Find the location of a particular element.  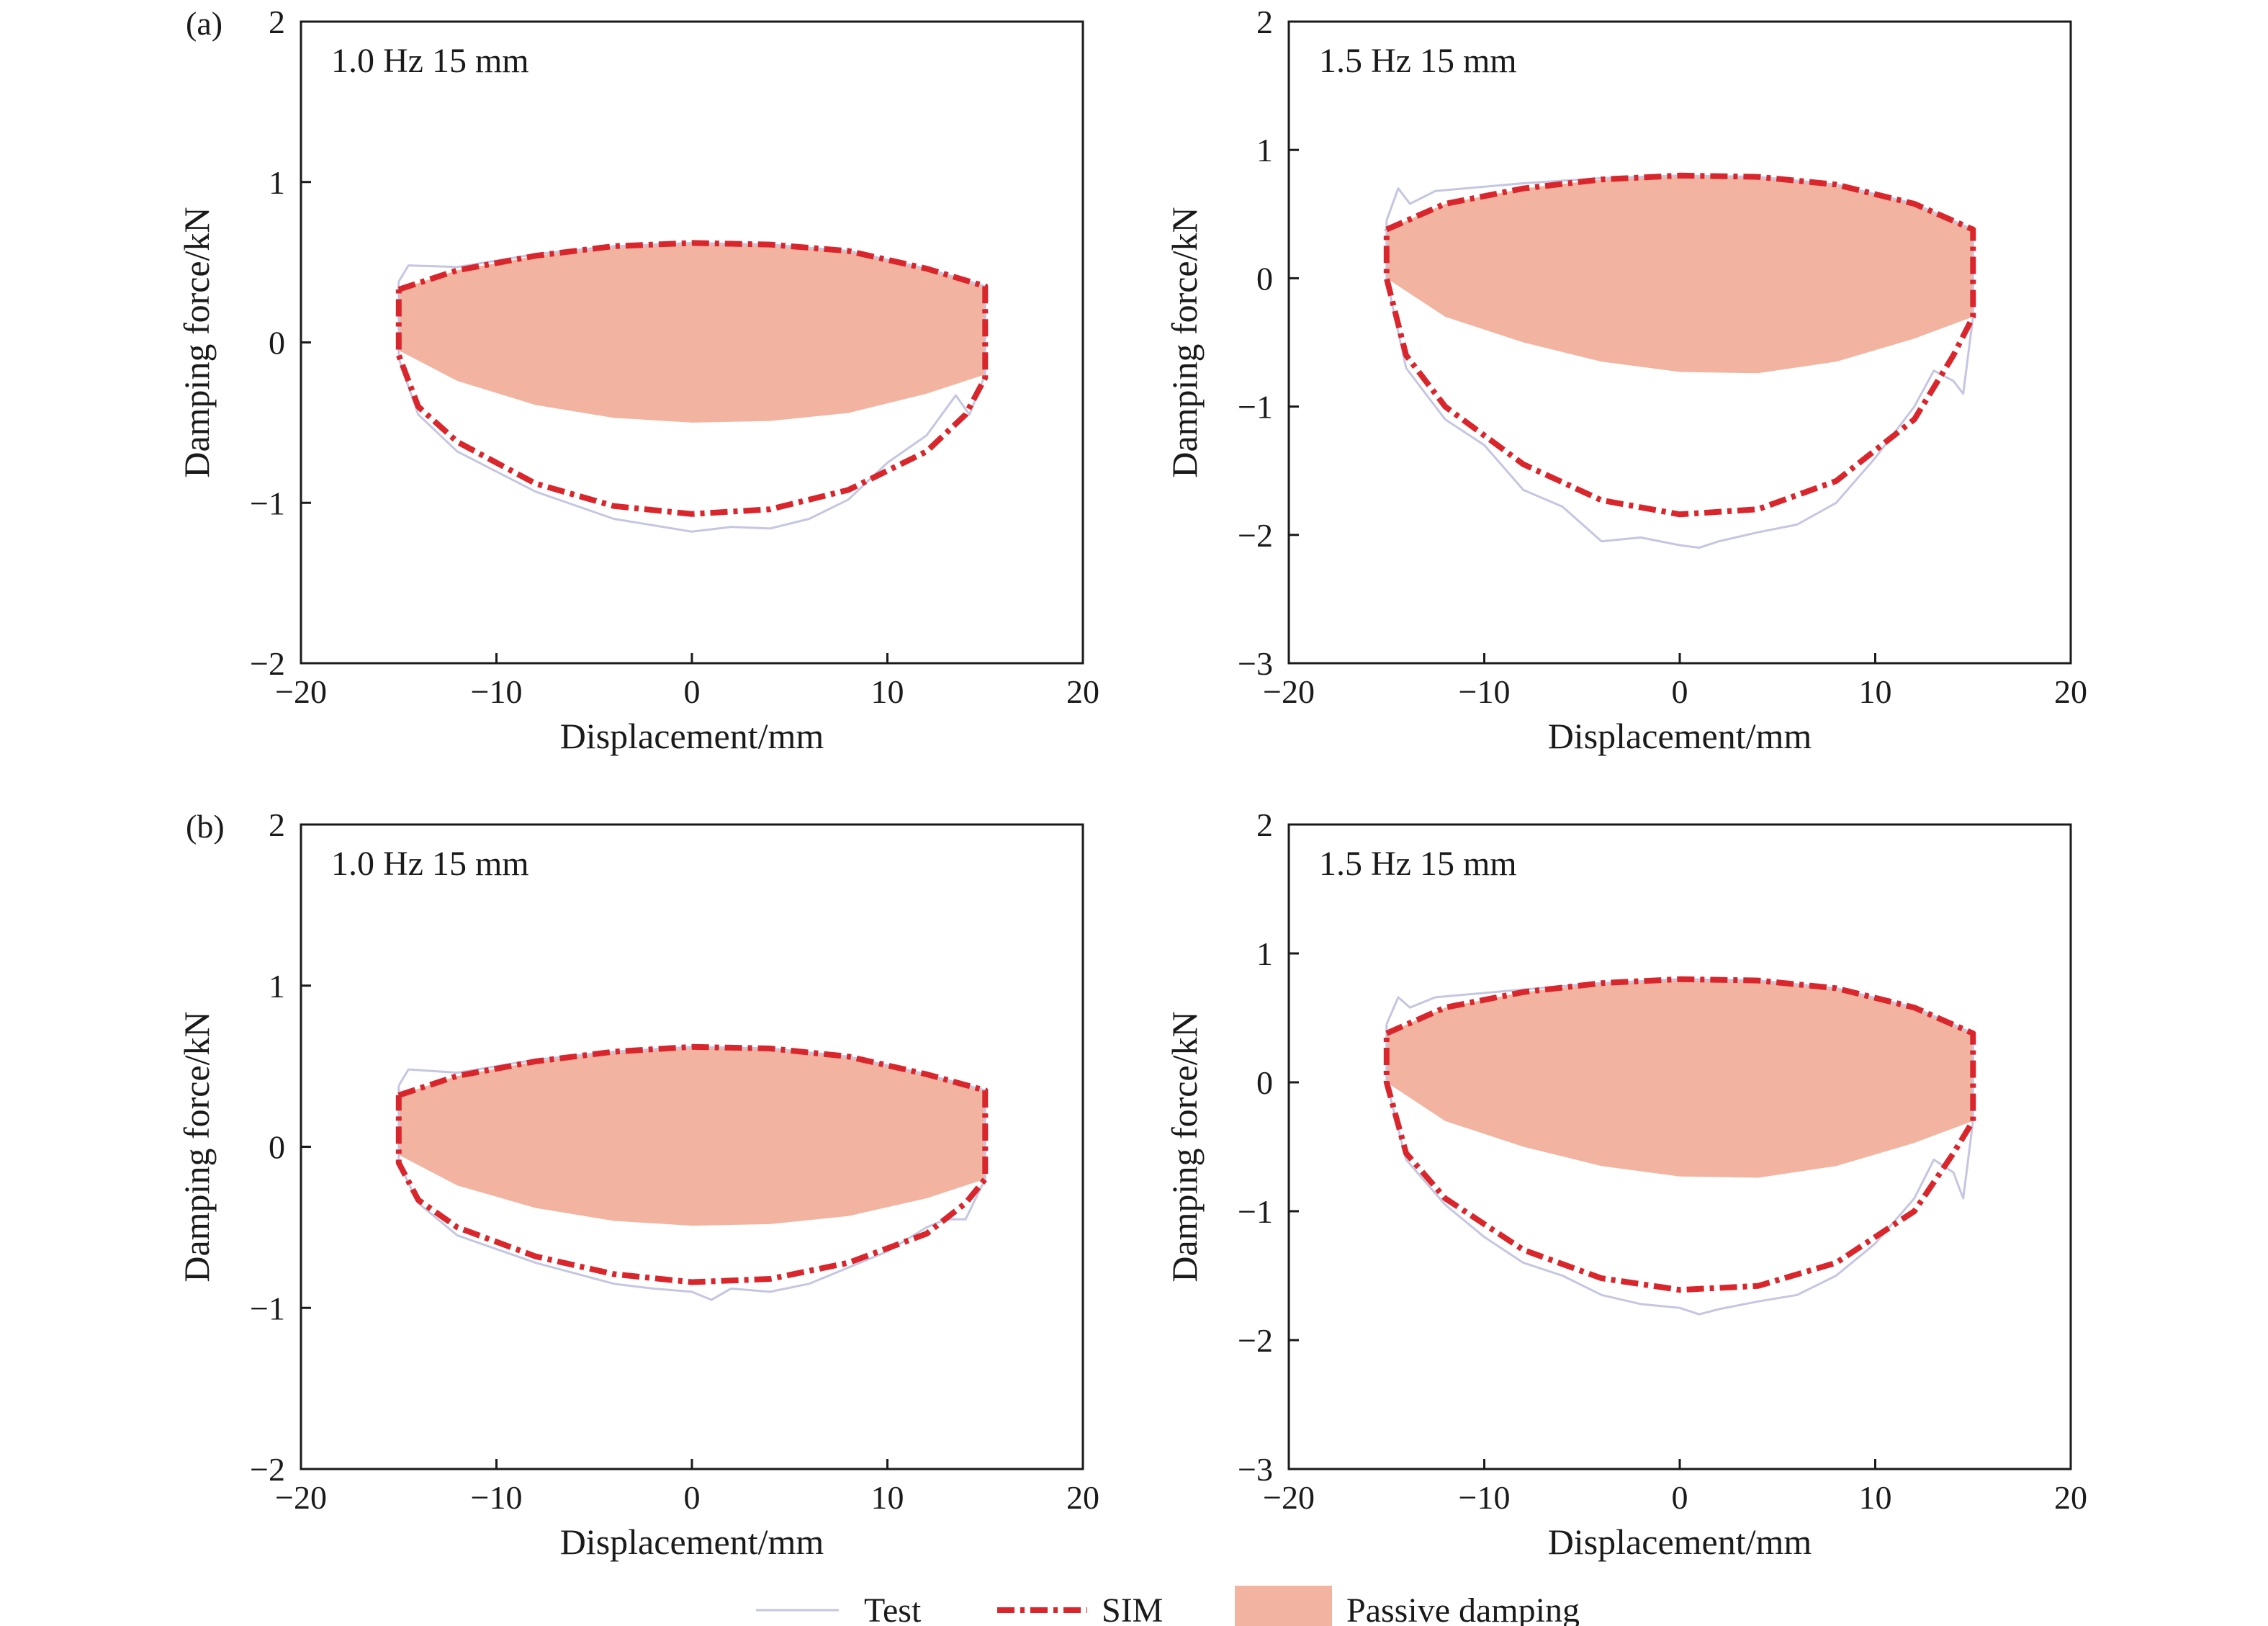

legend-passive-swatch is located at coordinates (1283, 1606).